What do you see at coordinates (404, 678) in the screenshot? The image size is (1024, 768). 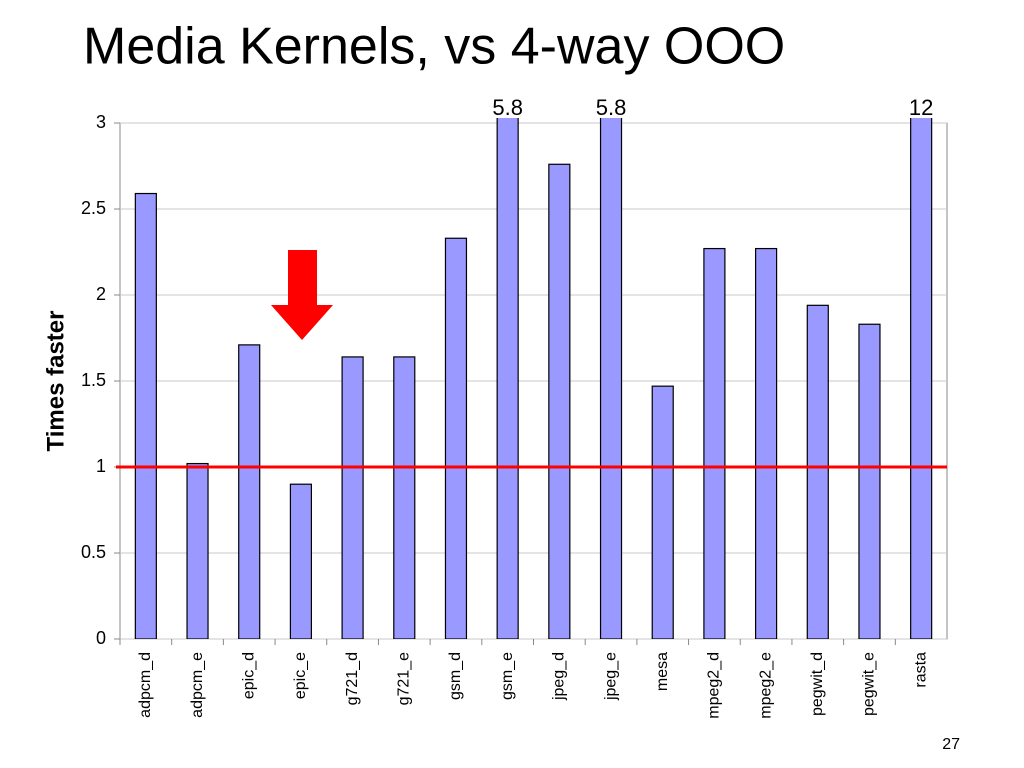 I see `x-tick-label: g721_e` at bounding box center [404, 678].